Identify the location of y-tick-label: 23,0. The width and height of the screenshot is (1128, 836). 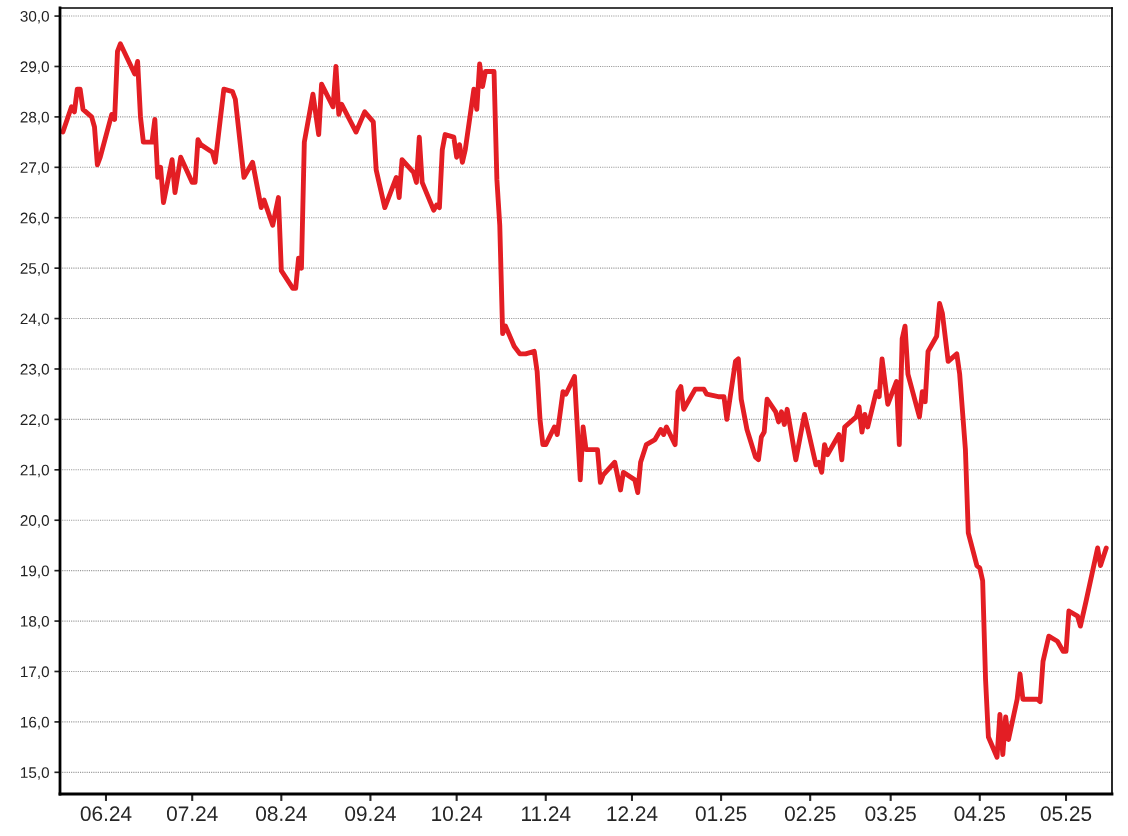
(34, 370).